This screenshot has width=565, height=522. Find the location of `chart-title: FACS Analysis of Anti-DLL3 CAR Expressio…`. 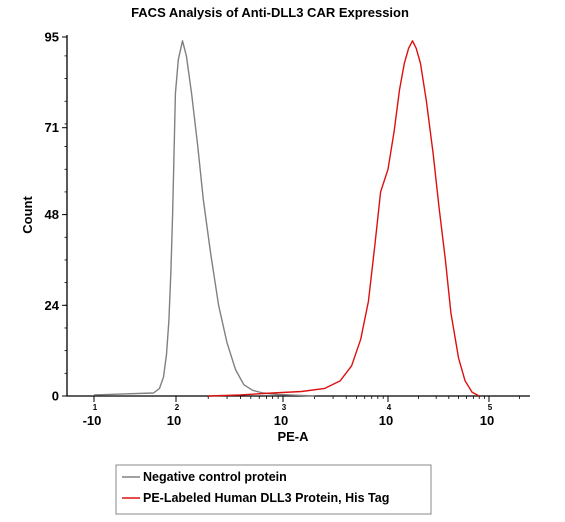

chart-title: FACS Analysis of Anti-DLL3 CAR Expressio… is located at coordinates (270, 12).